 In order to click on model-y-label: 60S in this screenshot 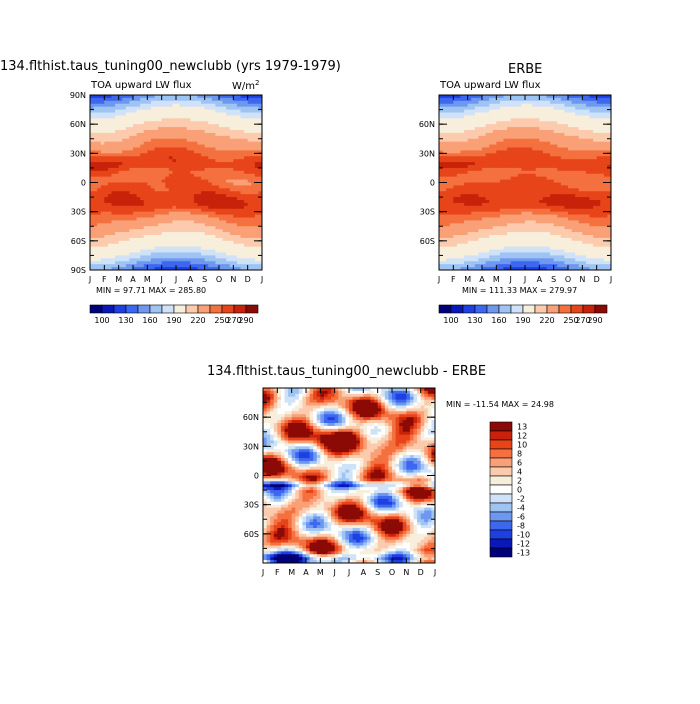, I will do `click(78, 241)`.